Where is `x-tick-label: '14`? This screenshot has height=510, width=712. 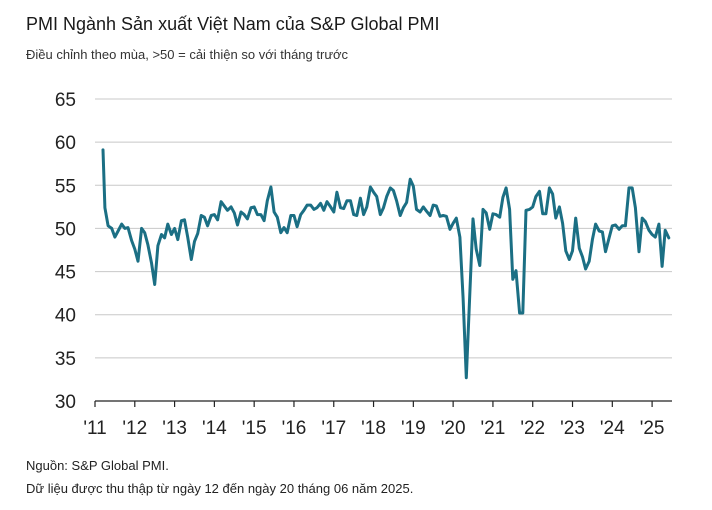
x-tick-label: '14 is located at coordinates (214, 428).